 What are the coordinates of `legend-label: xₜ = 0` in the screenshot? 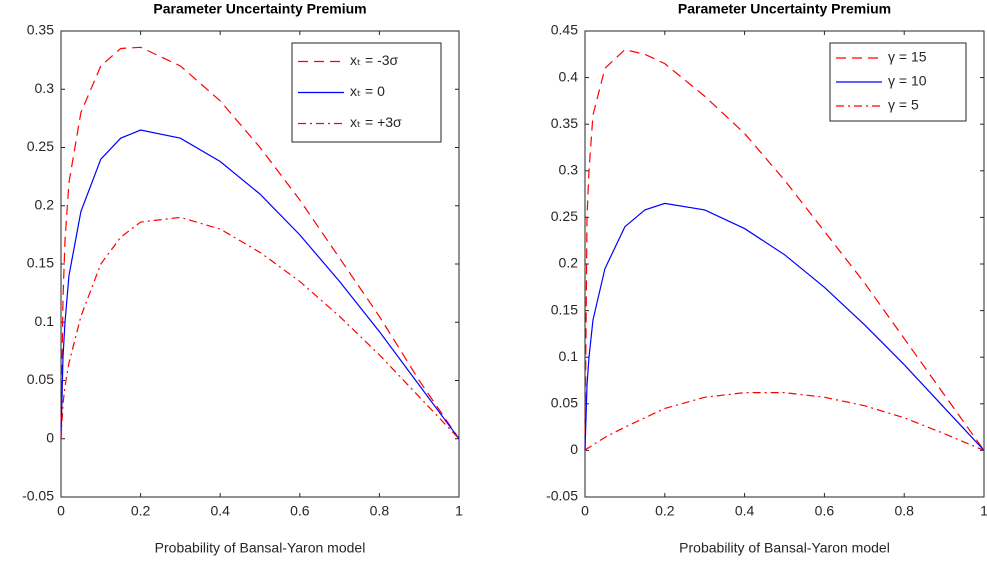 It's located at (367, 91).